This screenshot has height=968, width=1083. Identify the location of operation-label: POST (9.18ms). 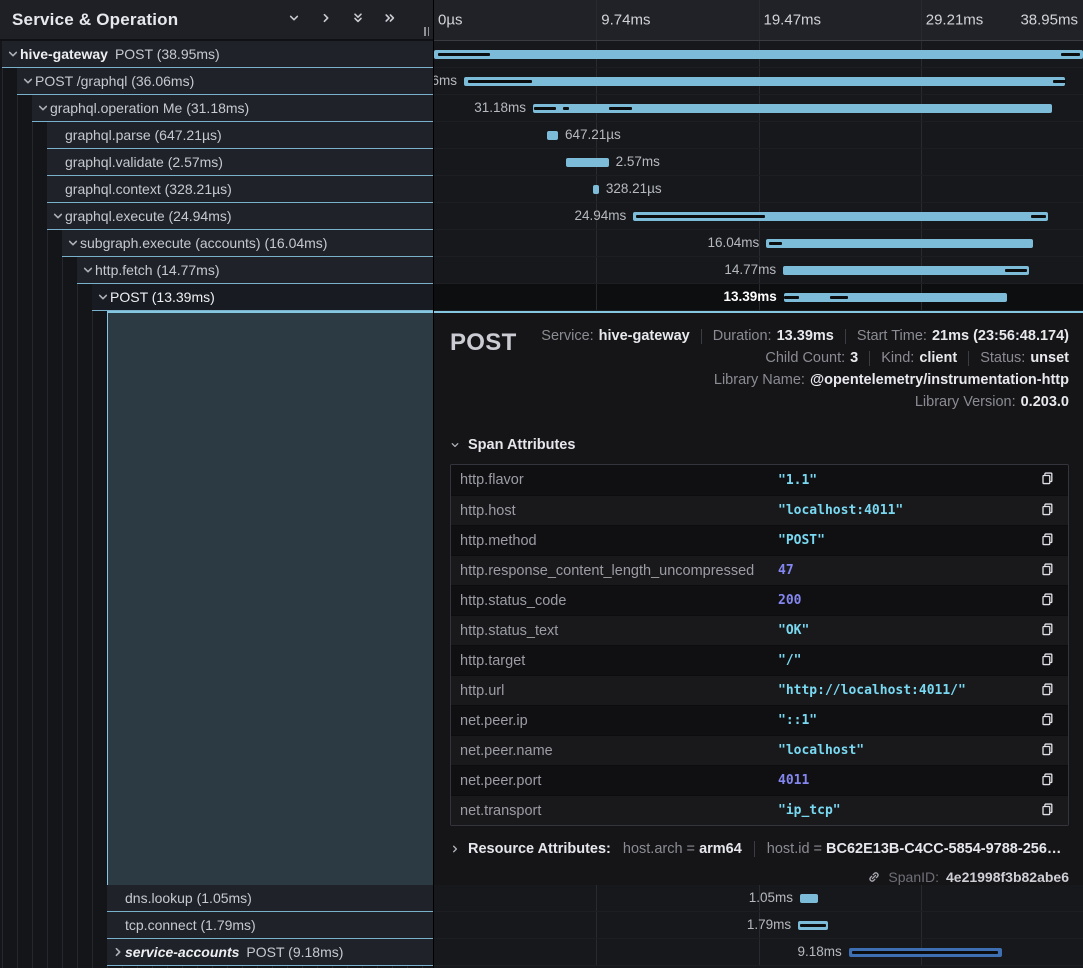
(295, 952).